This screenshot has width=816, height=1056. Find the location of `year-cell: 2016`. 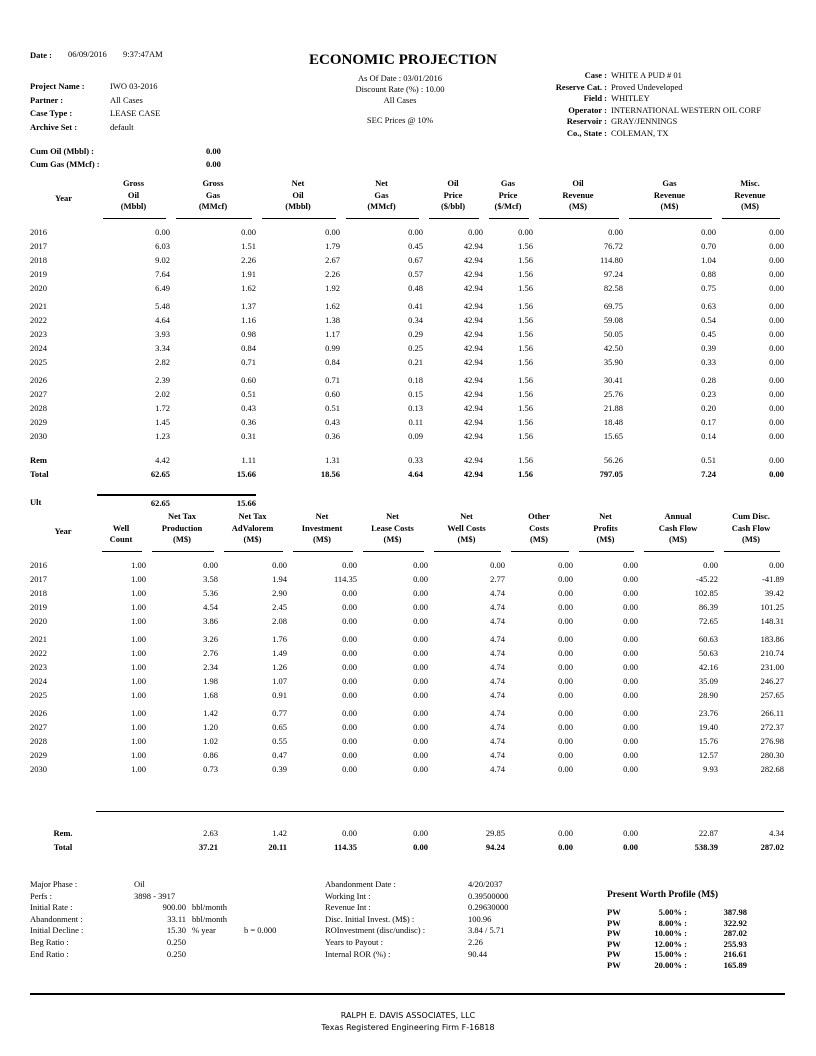

year-cell: 2016 is located at coordinates (38, 564).